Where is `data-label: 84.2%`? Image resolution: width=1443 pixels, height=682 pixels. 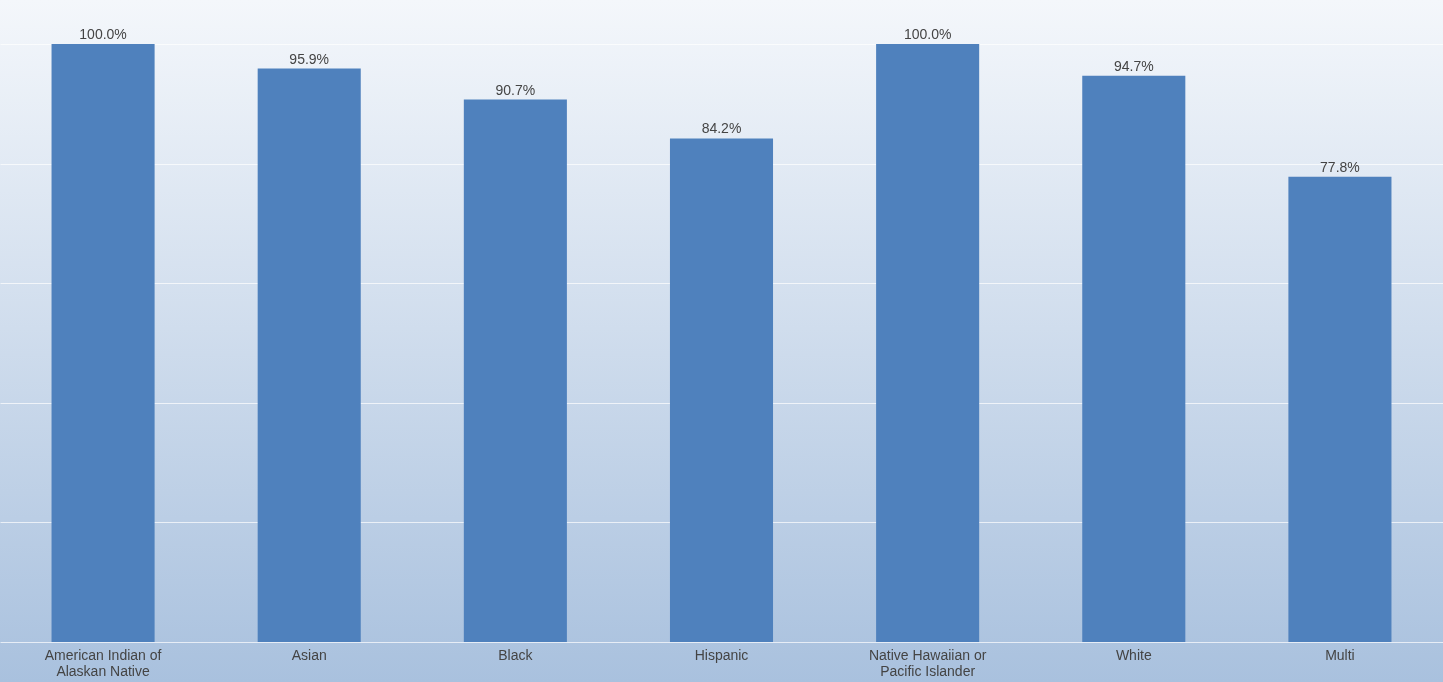 data-label: 84.2% is located at coordinates (721, 128).